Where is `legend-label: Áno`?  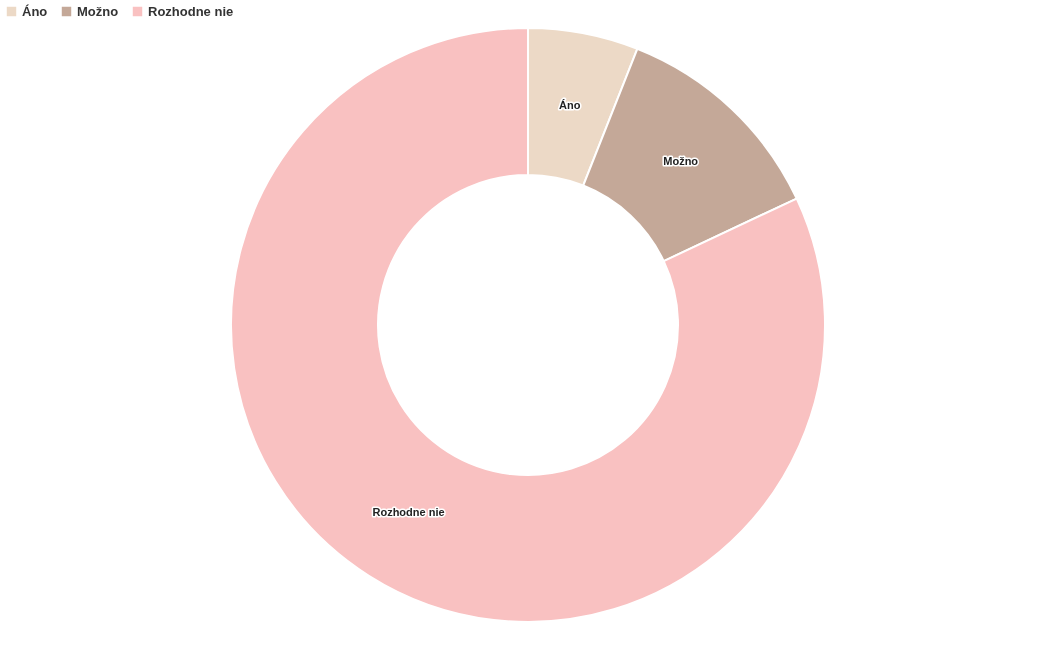 legend-label: Áno is located at coordinates (35, 11).